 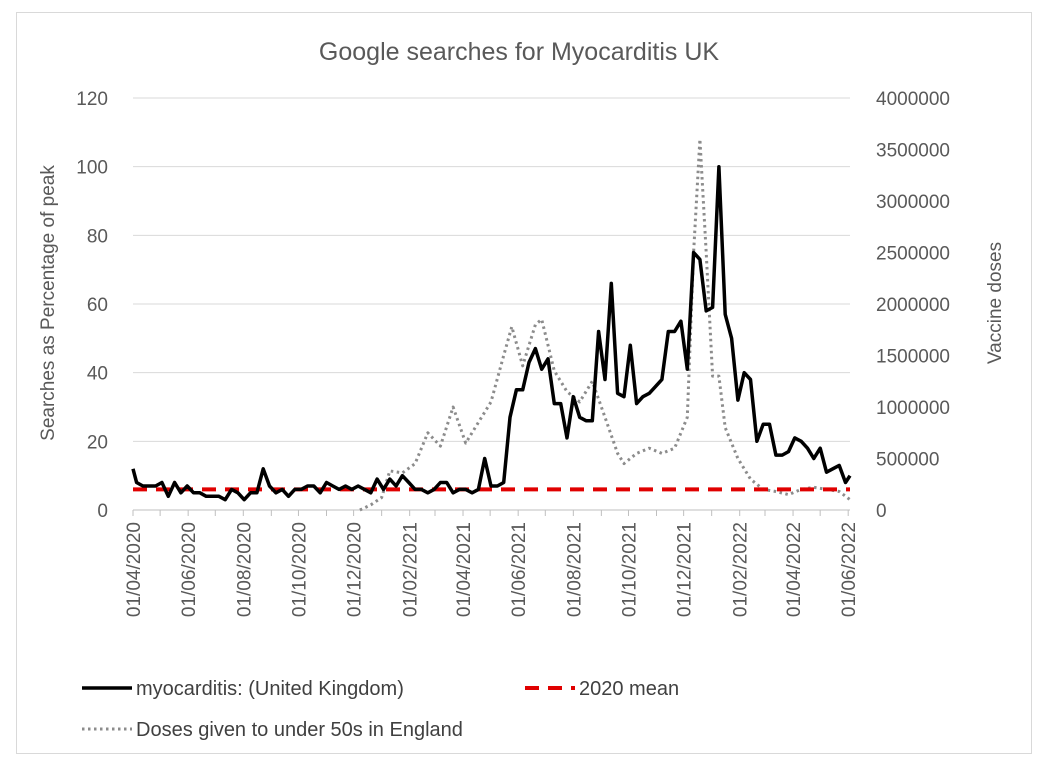 What do you see at coordinates (629, 569) in the screenshot?
I see `x-tick-label: 01/10/2021` at bounding box center [629, 569].